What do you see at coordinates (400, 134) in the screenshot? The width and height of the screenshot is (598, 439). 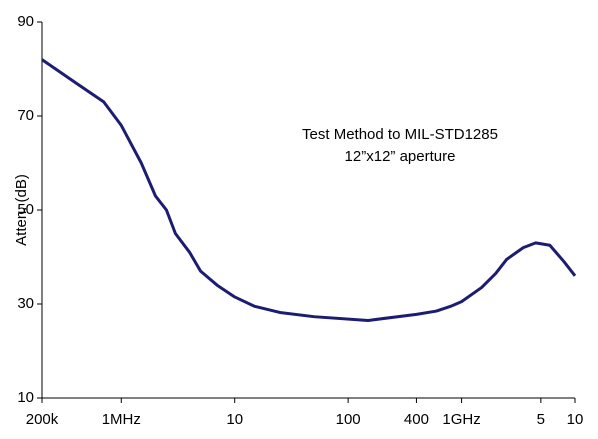 I see `annotation: Test Method to MIL-STD1285` at bounding box center [400, 134].